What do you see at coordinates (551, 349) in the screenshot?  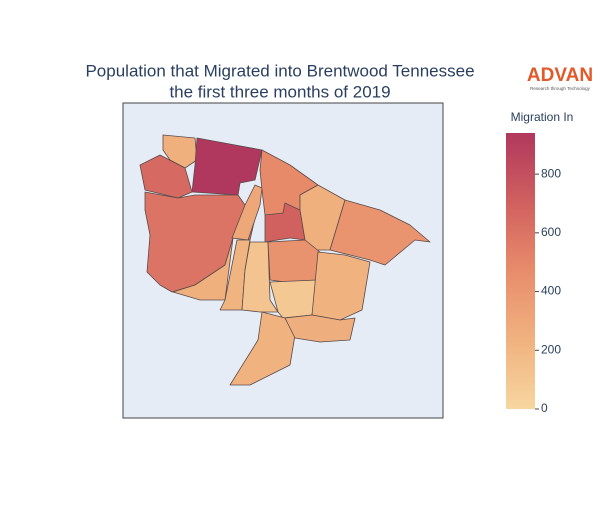 I see `colorbar-tick-label: 200` at bounding box center [551, 349].